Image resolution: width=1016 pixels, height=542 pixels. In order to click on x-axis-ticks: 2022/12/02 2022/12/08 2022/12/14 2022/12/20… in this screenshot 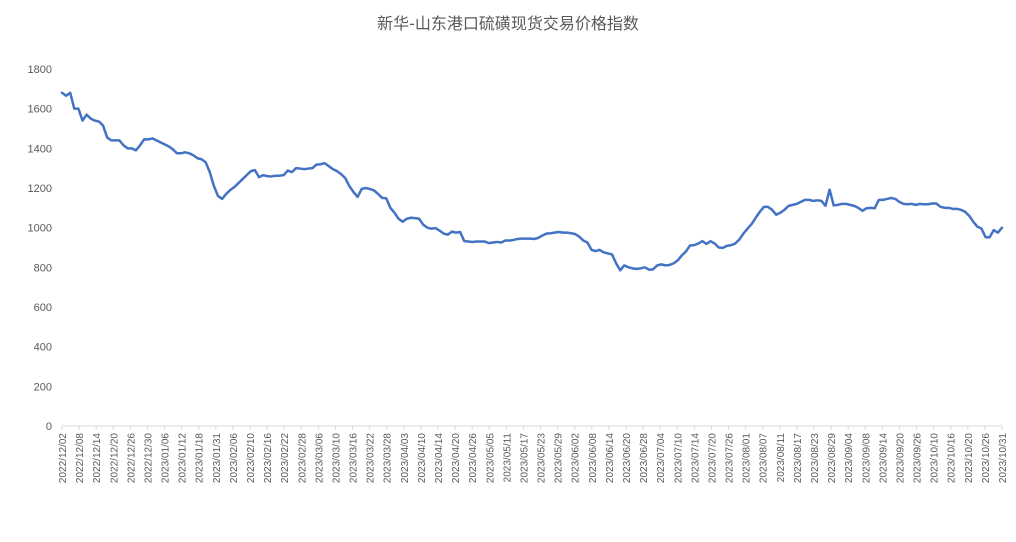, I will do `click(533, 454)`.